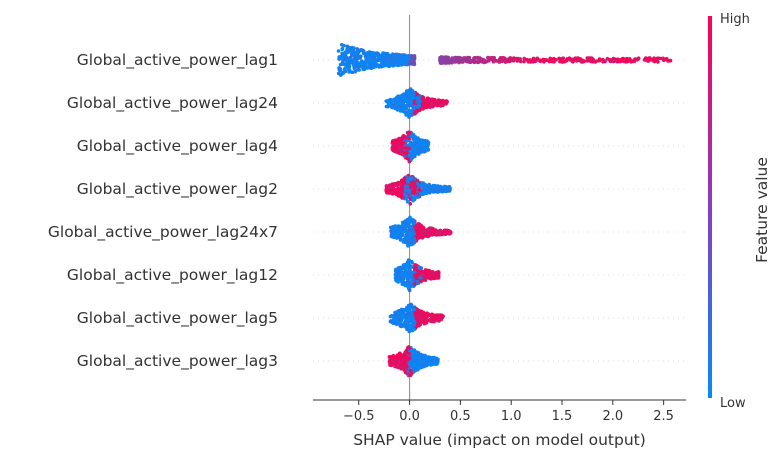 This screenshot has height=459, width=782. I want to click on x-tick-label: 1.5, so click(562, 416).